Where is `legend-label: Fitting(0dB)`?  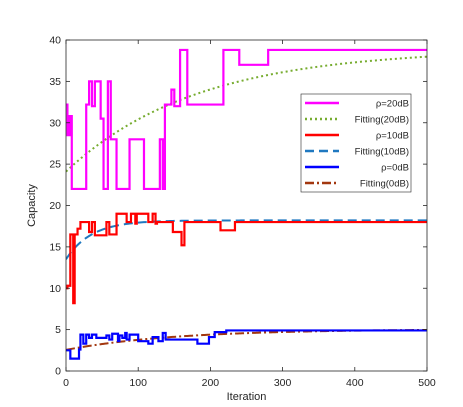 legend-label: Fitting(0dB) is located at coordinates (384, 184).